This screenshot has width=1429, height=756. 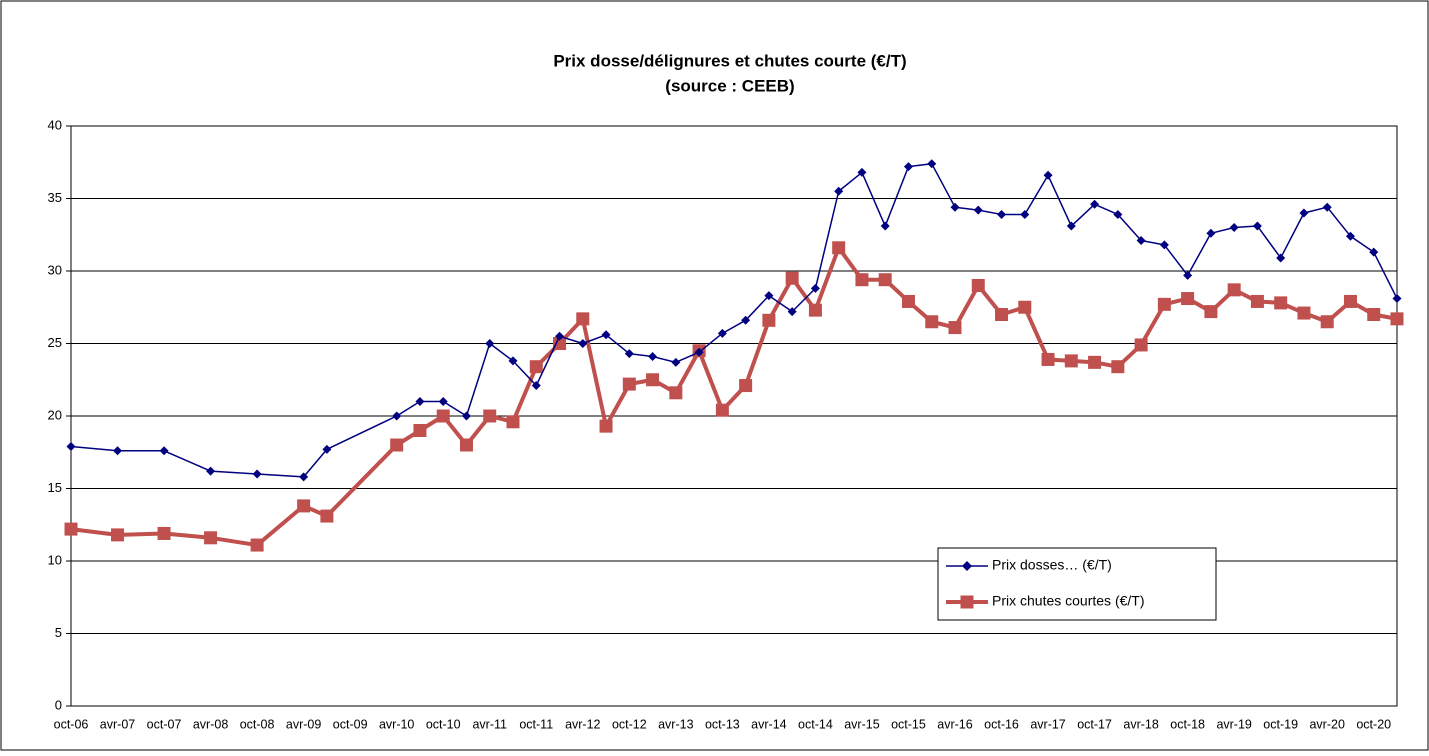 I want to click on x-tick-label: oct-10, so click(x=443, y=724).